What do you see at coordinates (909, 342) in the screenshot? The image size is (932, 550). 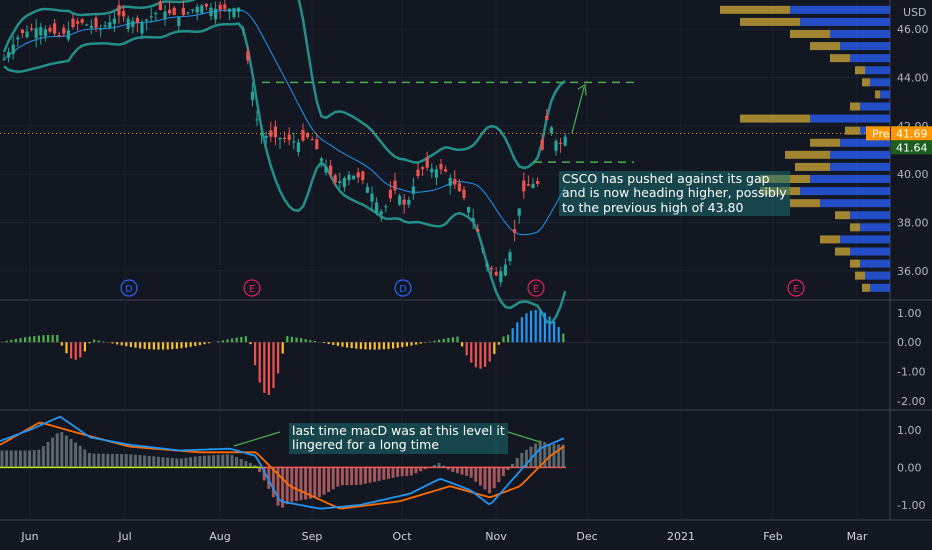 I see `ind1-tick-label: 0.00` at bounding box center [909, 342].